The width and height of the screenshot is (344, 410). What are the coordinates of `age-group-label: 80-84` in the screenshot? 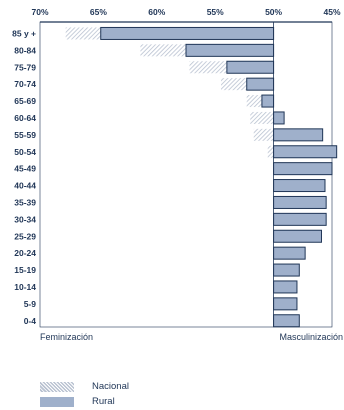 It's located at (25, 50).